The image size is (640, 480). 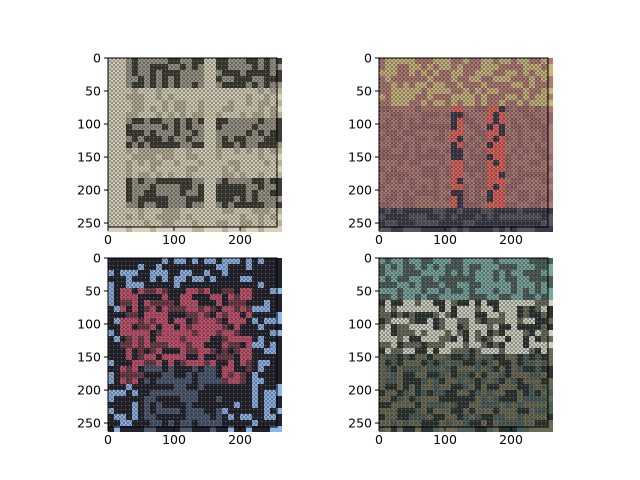 I want to click on top-right-xtick-label: 100, so click(x=445, y=239).